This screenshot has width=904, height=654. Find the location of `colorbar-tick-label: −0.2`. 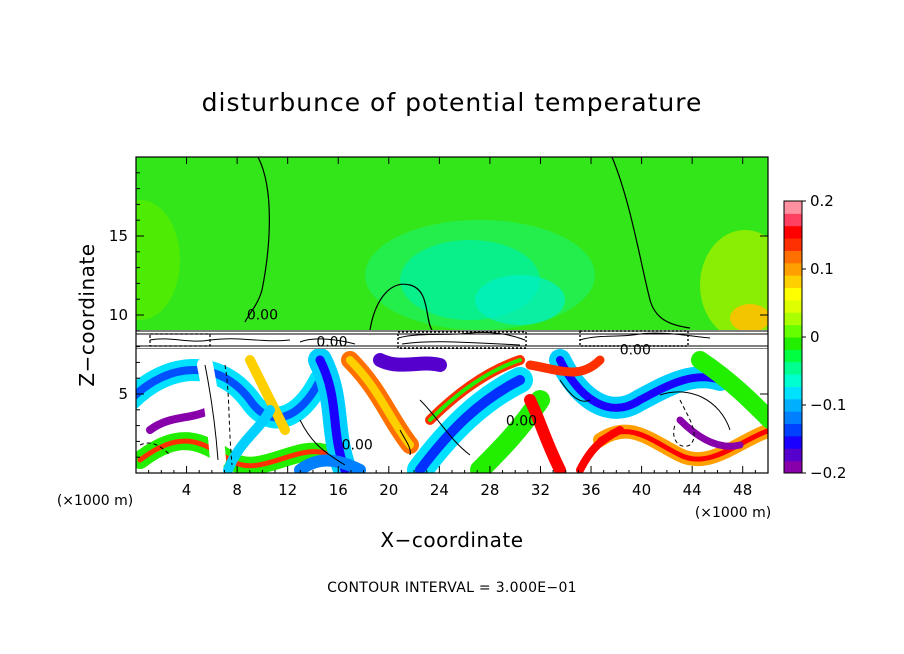

colorbar-tick-label: −0.2 is located at coordinates (828, 473).